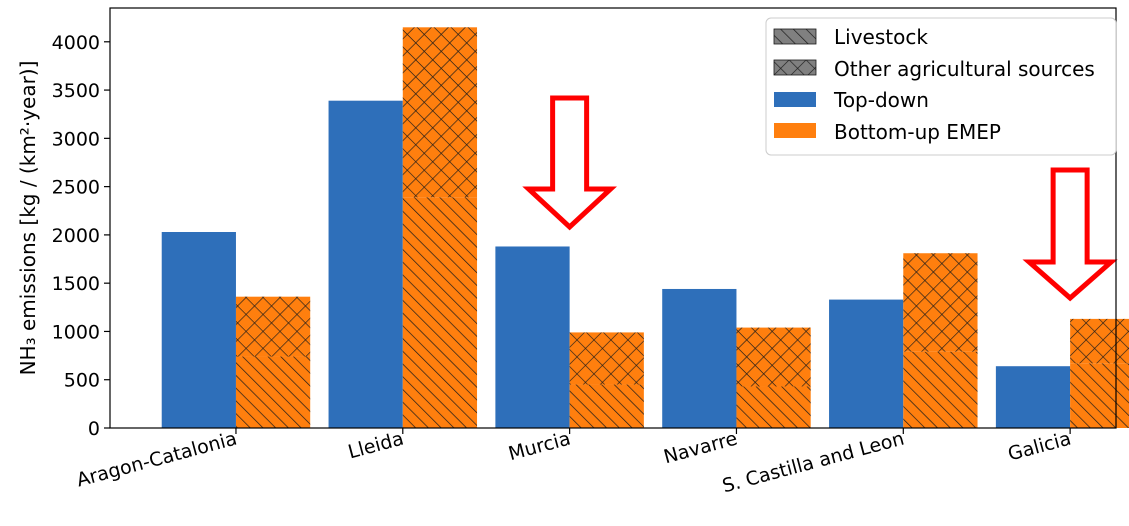 Image resolution: width=1129 pixels, height=526 pixels. I want to click on x-tick-label: Lleida, so click(376, 446).